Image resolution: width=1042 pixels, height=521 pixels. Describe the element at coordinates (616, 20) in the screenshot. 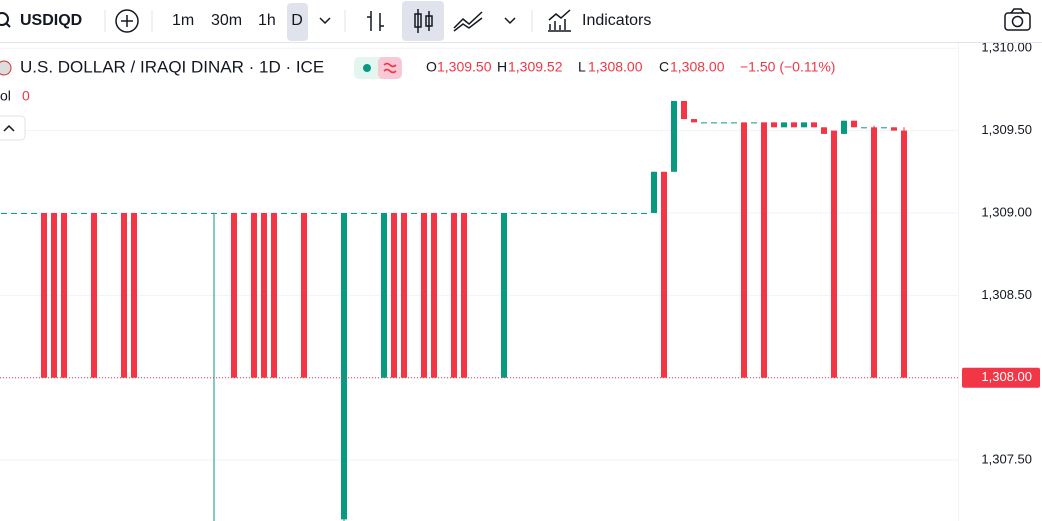

I see `indicators-button: Indicators` at that location.